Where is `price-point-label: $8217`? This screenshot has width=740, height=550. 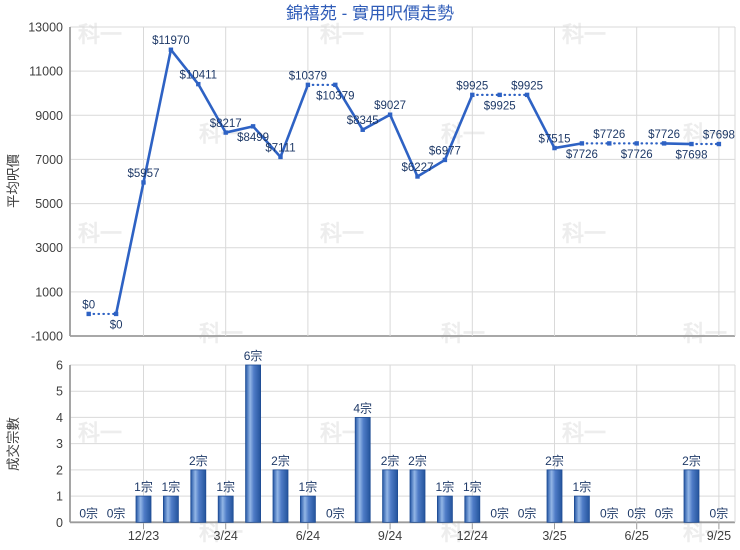 price-point-label: $8217 is located at coordinates (226, 124).